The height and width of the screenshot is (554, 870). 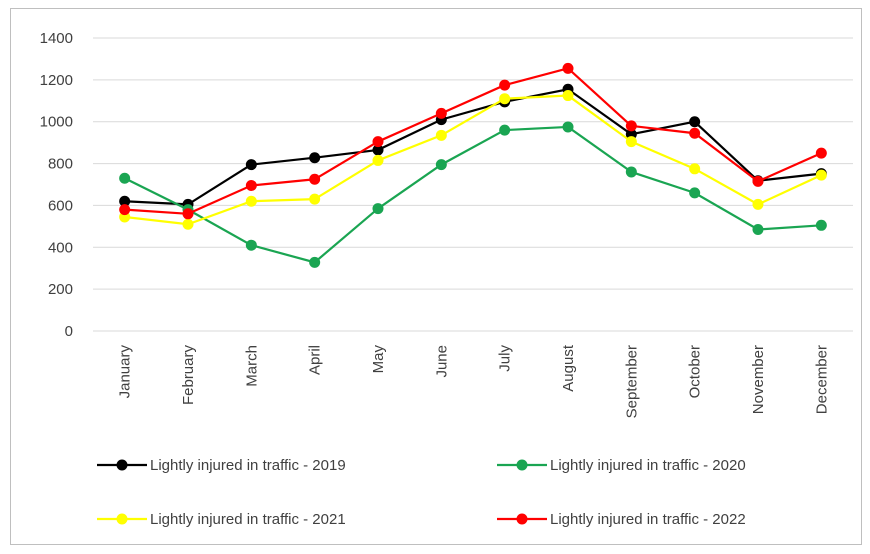 I want to click on legend-label: Lightly injured in traffic - 2022, so click(x=648, y=519).